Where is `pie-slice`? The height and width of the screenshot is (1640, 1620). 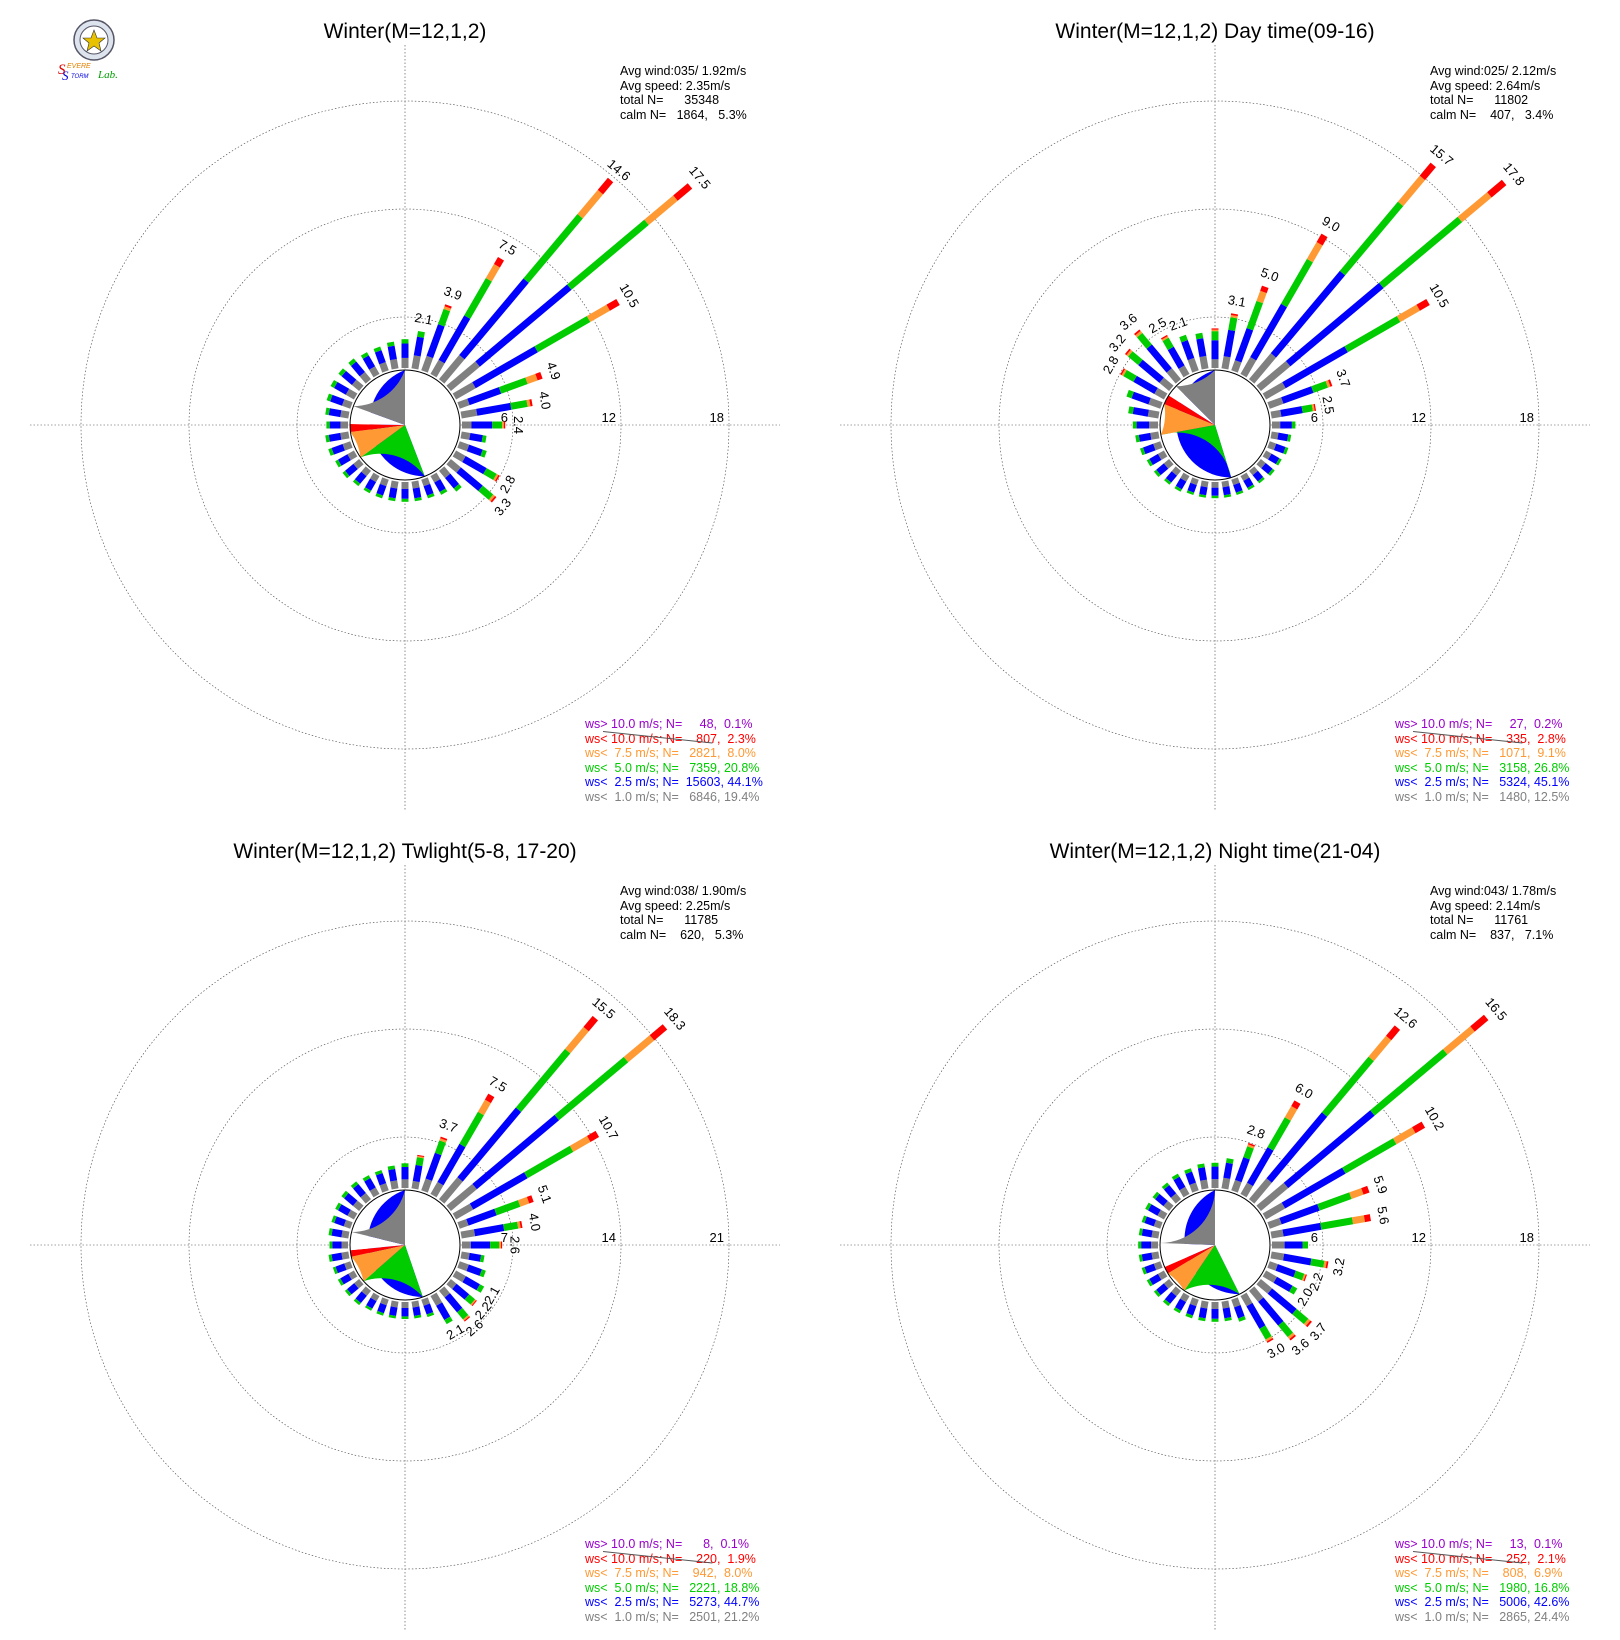 pie-slice is located at coordinates (1187, 419).